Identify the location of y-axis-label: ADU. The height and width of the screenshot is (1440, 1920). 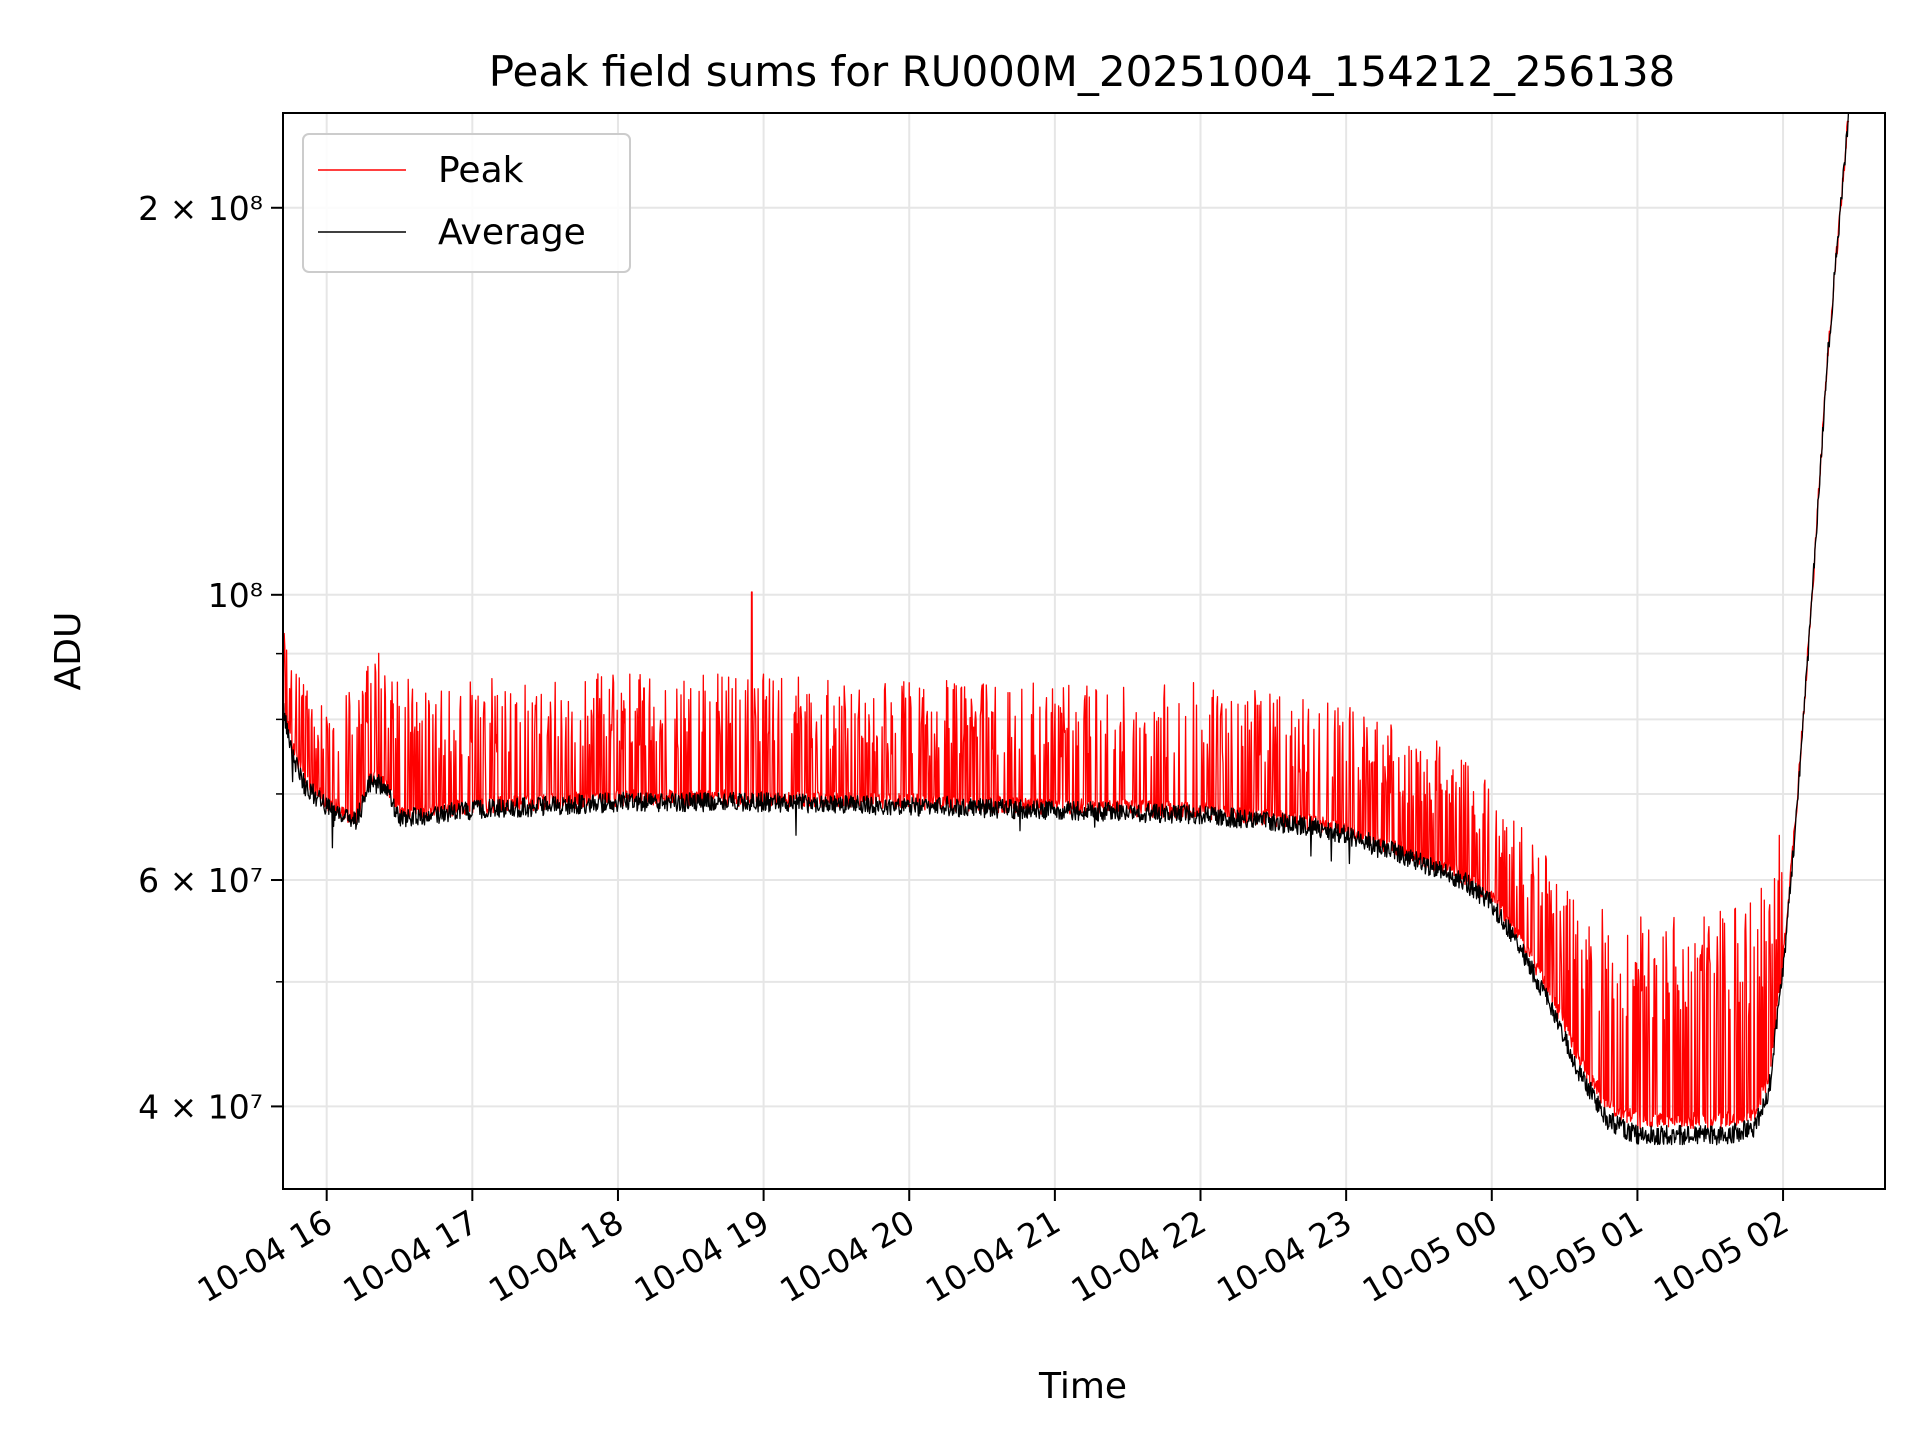
(68, 651).